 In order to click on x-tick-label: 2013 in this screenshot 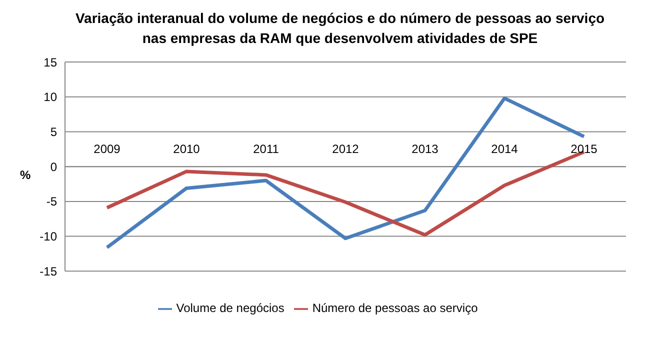, I will do `click(425, 149)`.